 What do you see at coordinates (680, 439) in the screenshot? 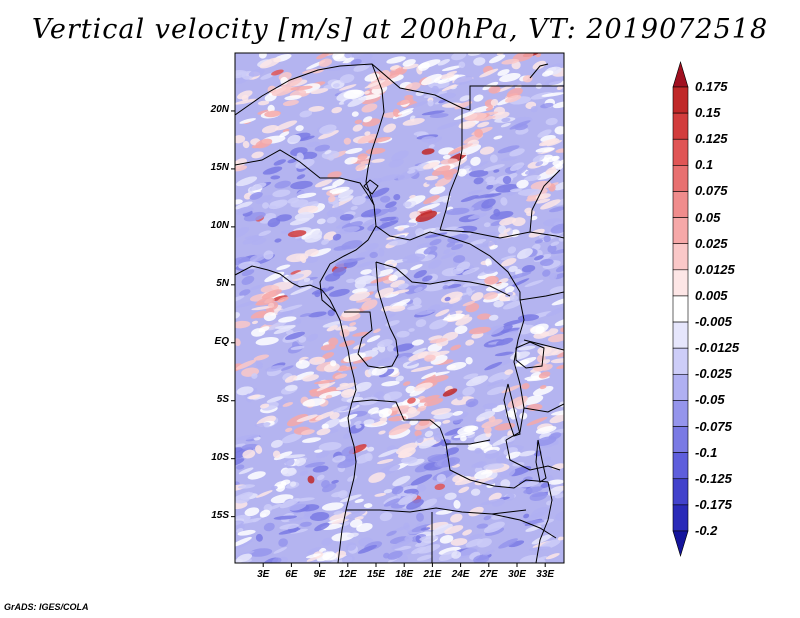
I see `colorbar-swatch` at bounding box center [680, 439].